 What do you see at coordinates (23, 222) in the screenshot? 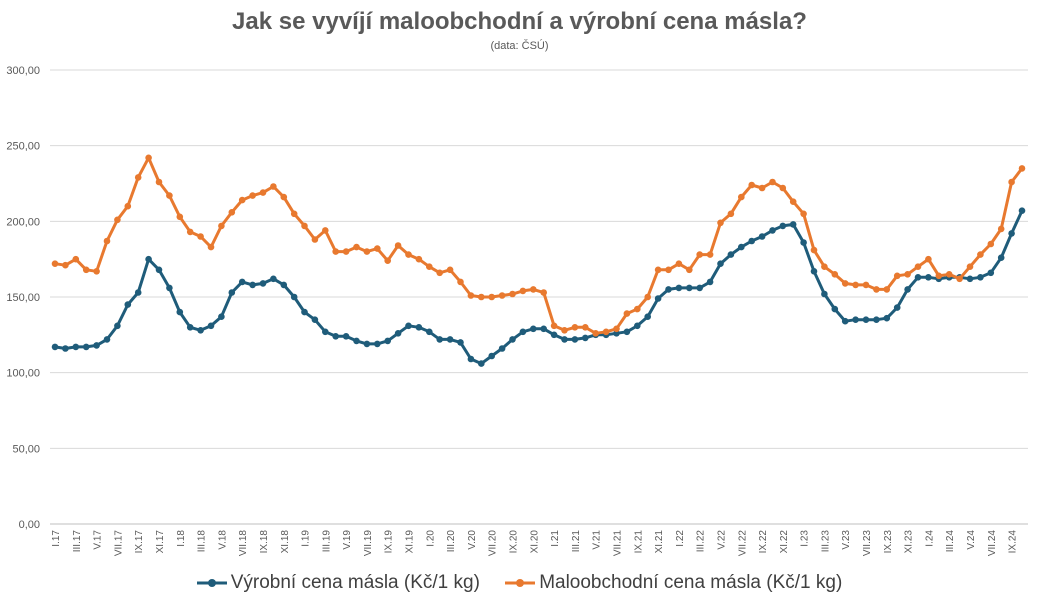
I see `y-tick-label: 200,00` at bounding box center [23, 222].